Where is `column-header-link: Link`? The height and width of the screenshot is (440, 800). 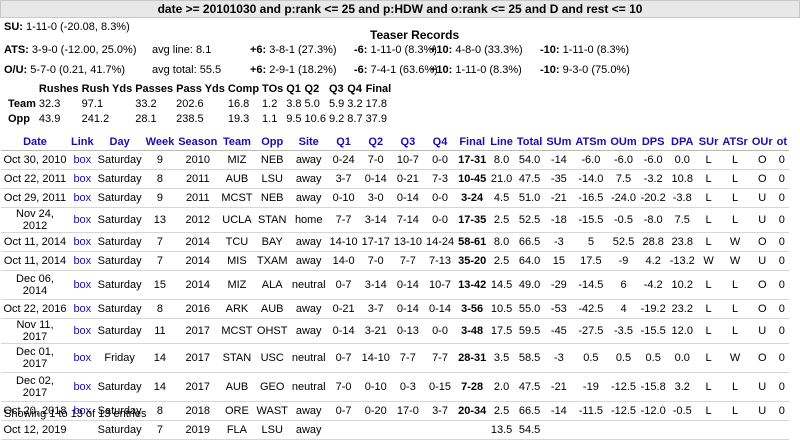
column-header-link: Link is located at coordinates (82, 142).